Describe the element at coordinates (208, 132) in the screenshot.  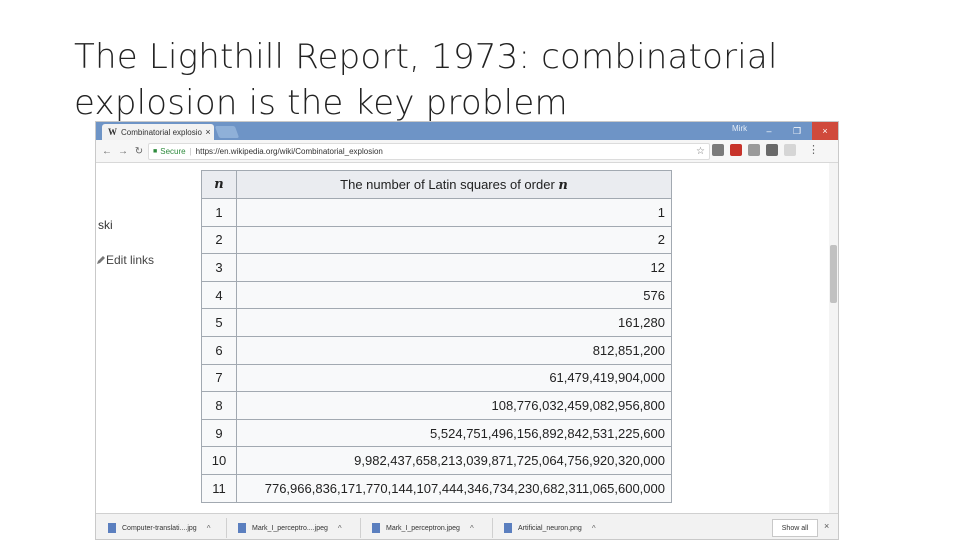
I see `tab-close-icon: ×` at that location.